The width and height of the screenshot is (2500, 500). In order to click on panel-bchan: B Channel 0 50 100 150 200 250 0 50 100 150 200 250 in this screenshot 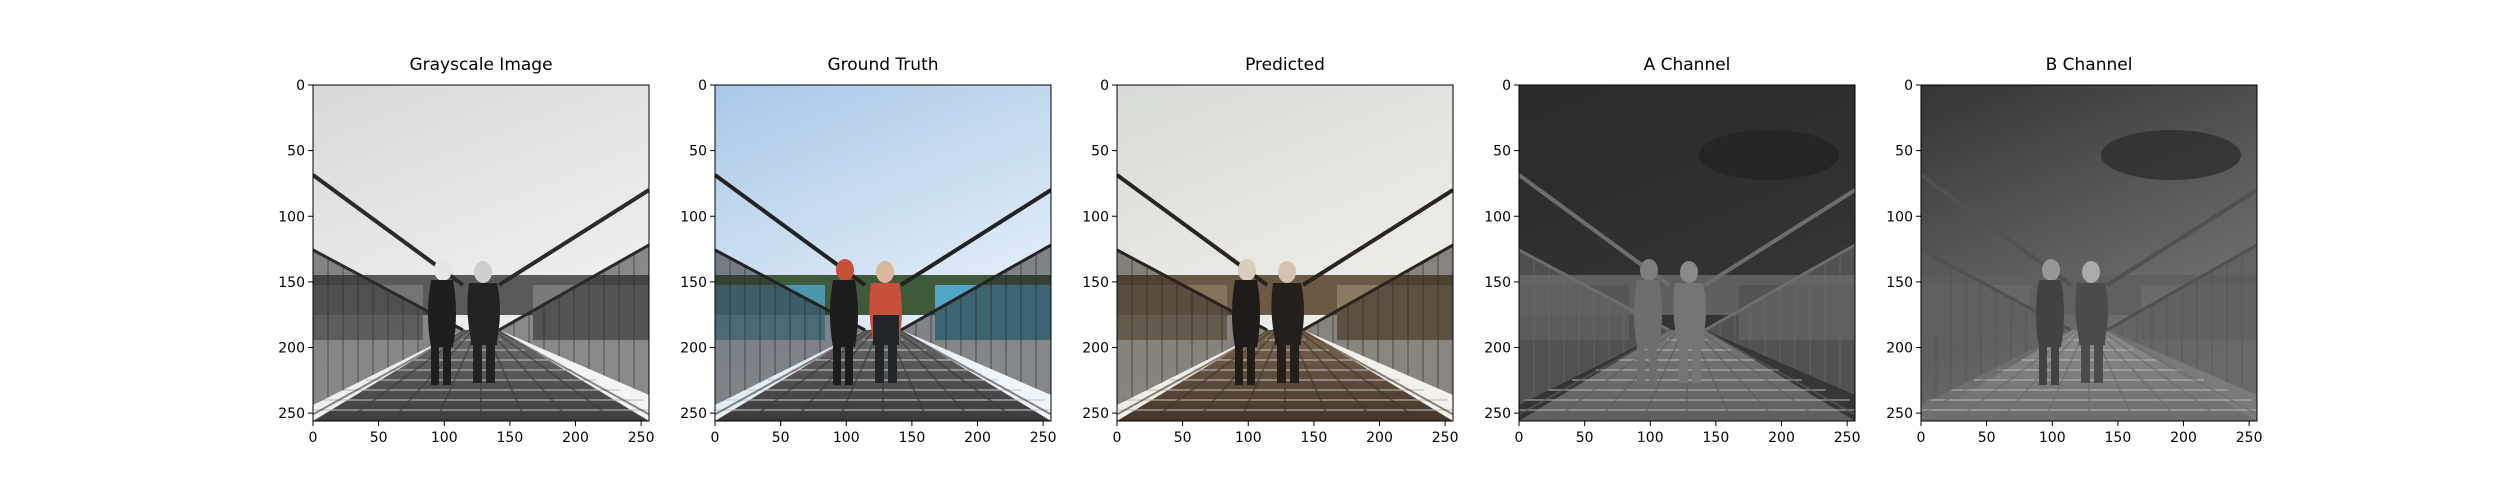, I will do `click(2103, 255)`.